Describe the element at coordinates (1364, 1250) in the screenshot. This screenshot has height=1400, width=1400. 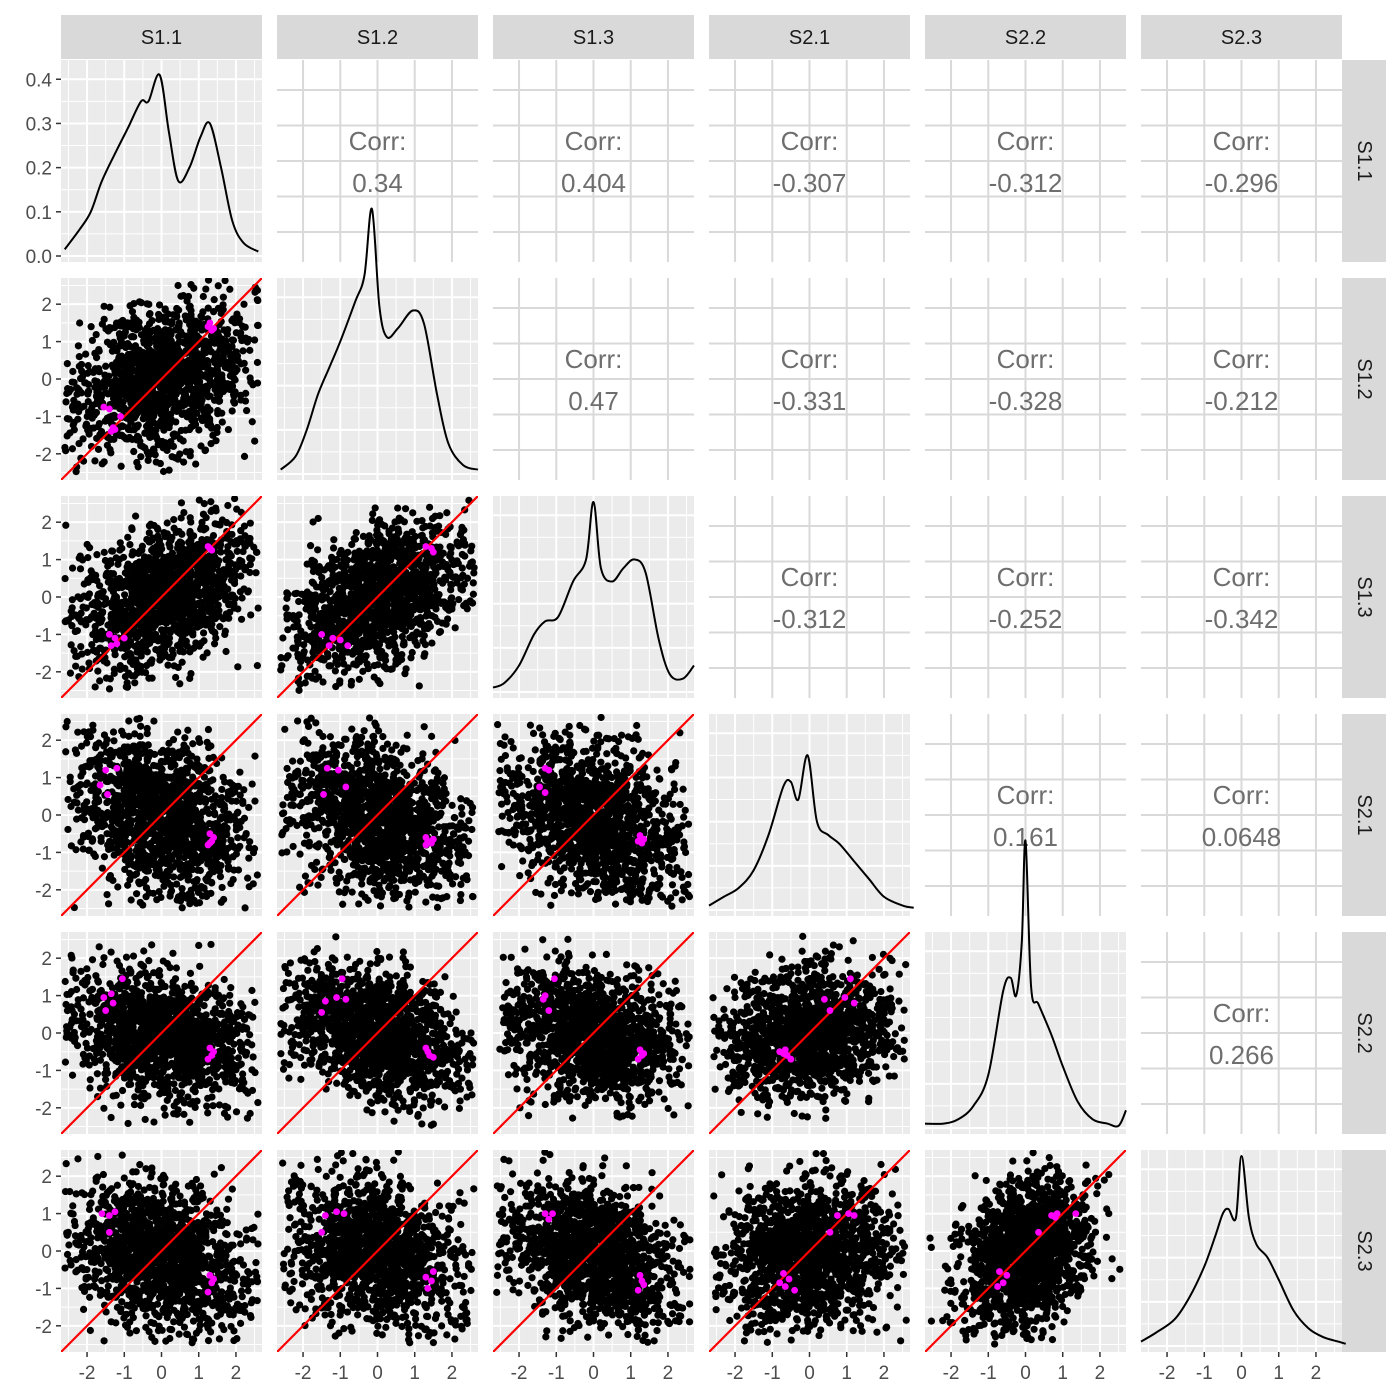
I see `row-label-s2-3: S2.3` at that location.